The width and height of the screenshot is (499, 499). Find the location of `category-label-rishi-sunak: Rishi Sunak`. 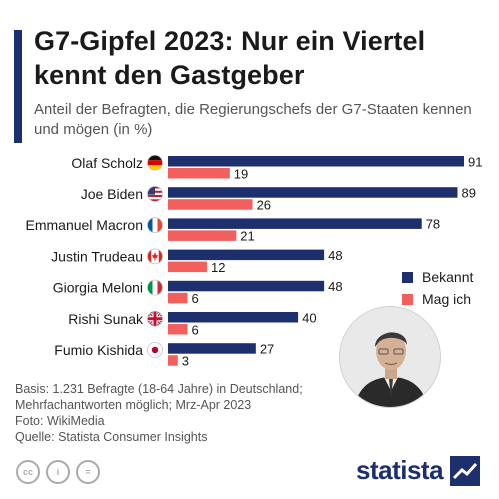

category-label-rishi-sunak: Rishi Sunak is located at coordinates (106, 319).